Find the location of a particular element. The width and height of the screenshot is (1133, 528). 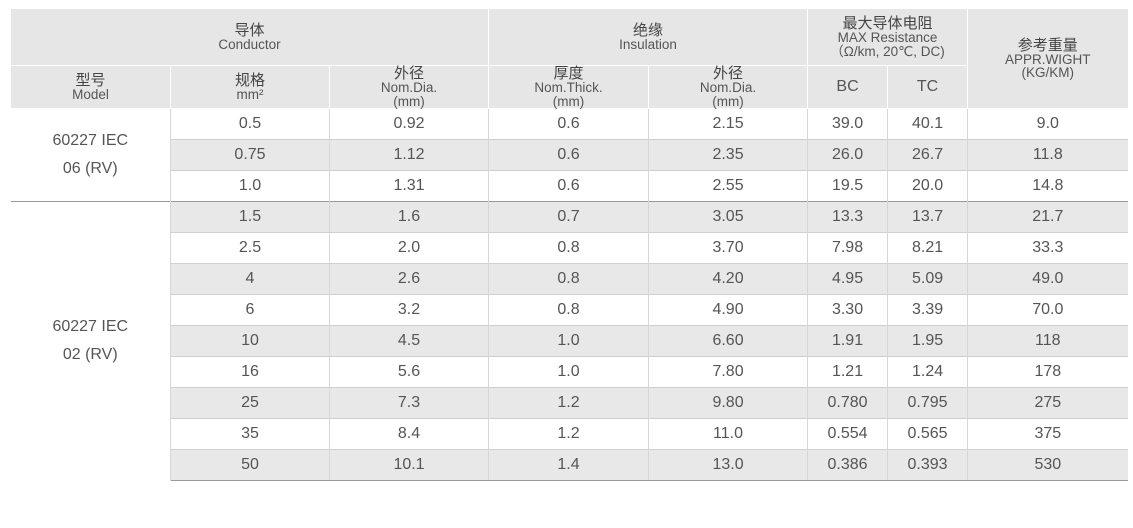

tc-resistance-cell: 3.39 is located at coordinates (928, 310).